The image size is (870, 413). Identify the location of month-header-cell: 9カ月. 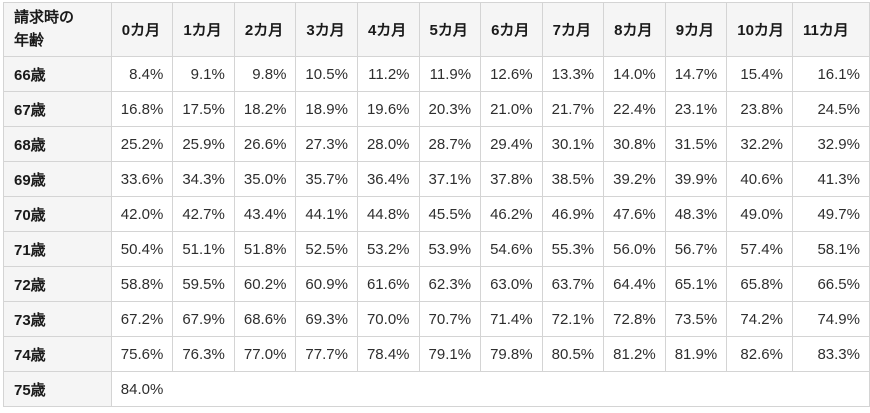
(696, 29).